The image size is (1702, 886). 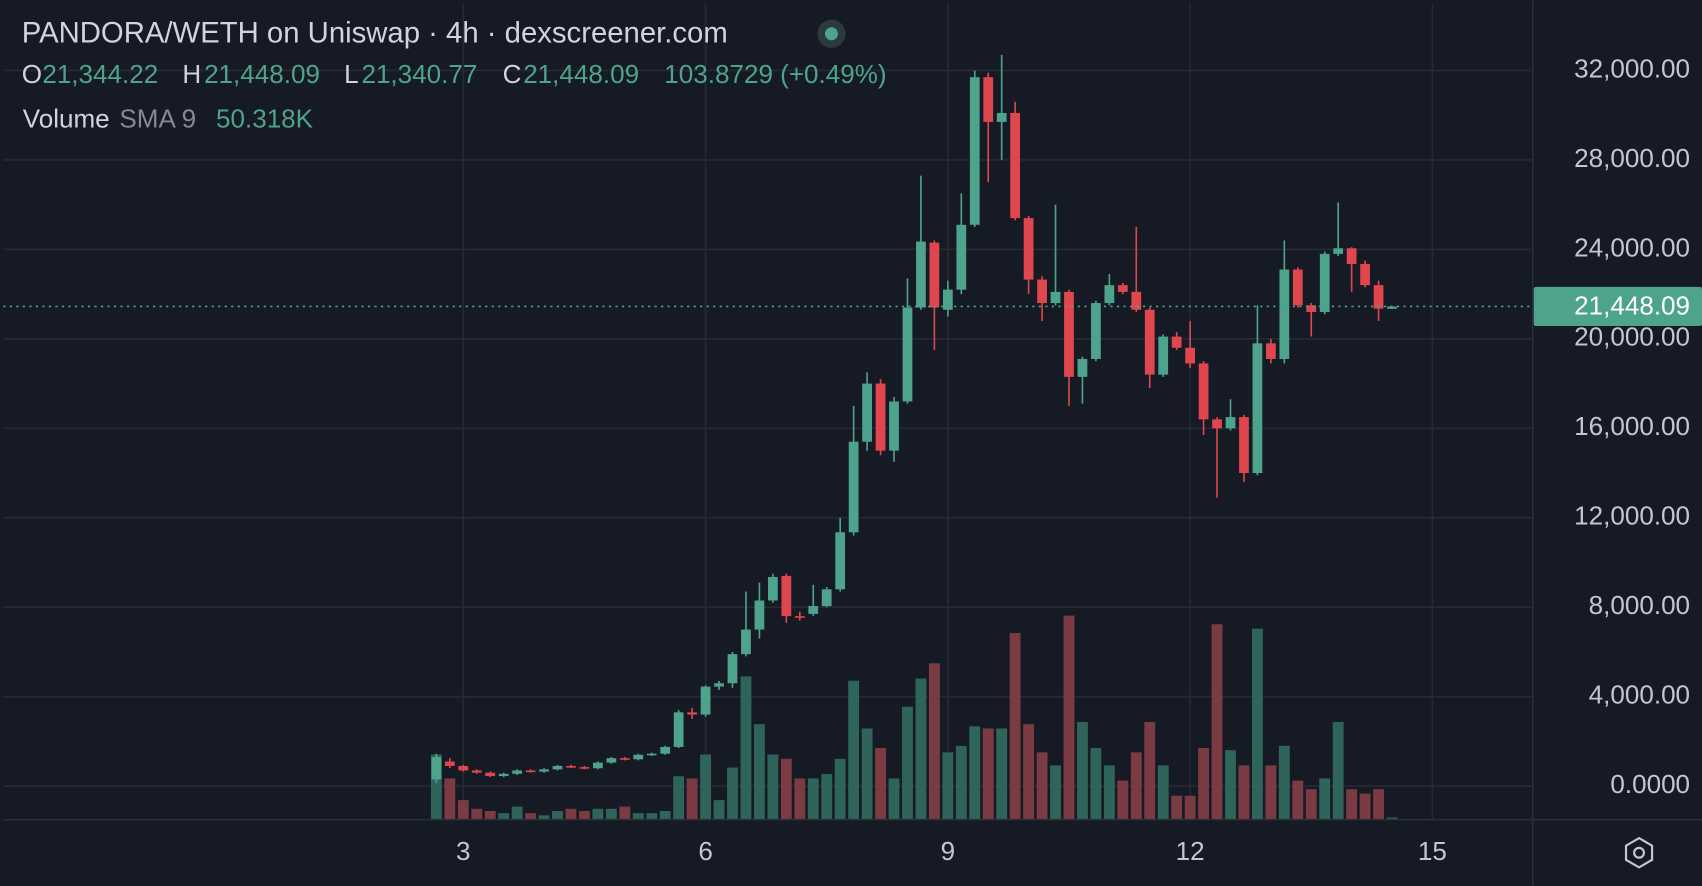 I want to click on volume-label: Volume, so click(x=66, y=118).